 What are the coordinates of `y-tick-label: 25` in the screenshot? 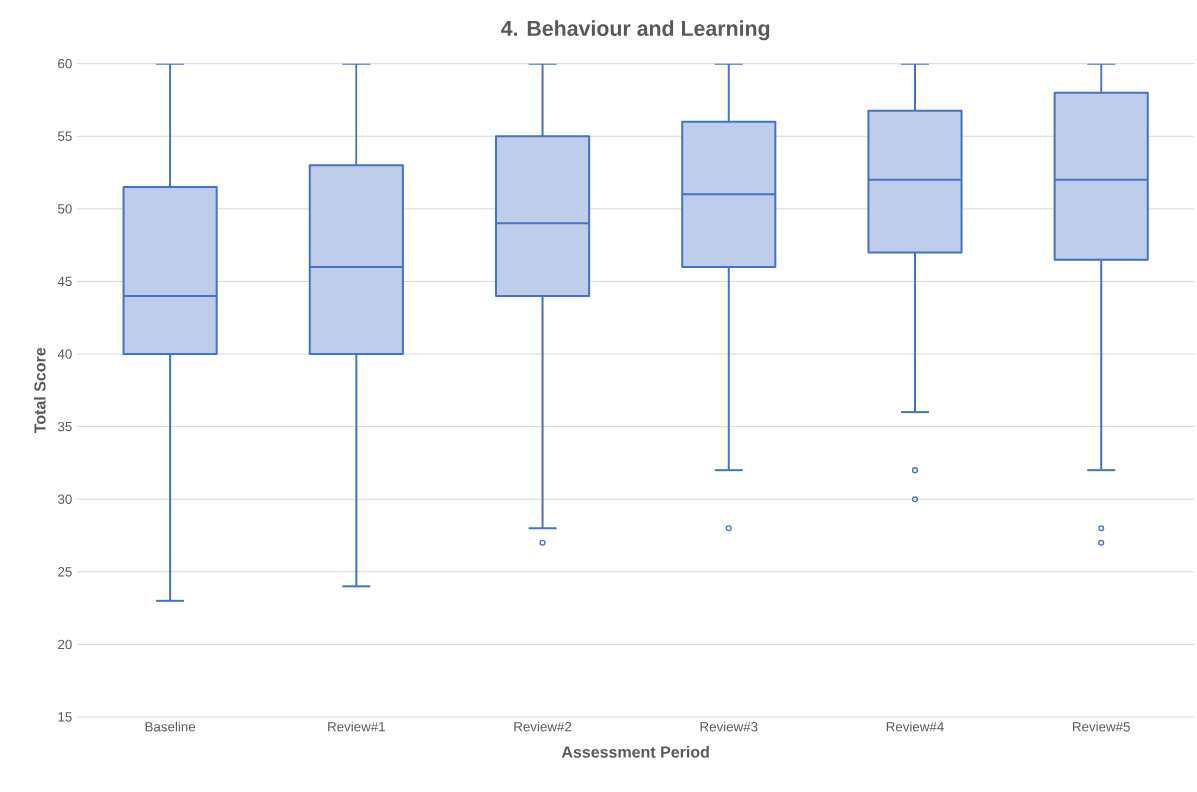 It's located at (65, 572).